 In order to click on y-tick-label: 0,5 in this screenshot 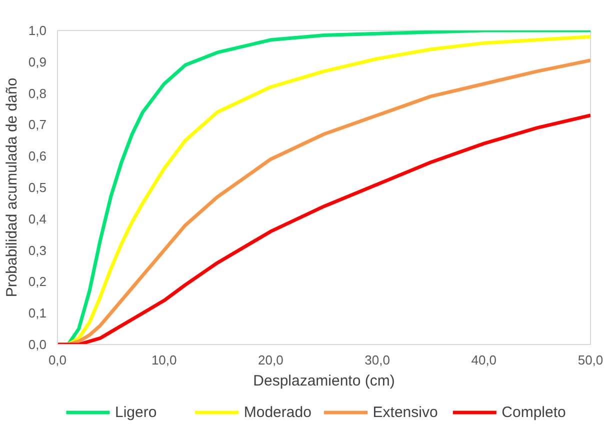, I will do `click(37, 187)`.